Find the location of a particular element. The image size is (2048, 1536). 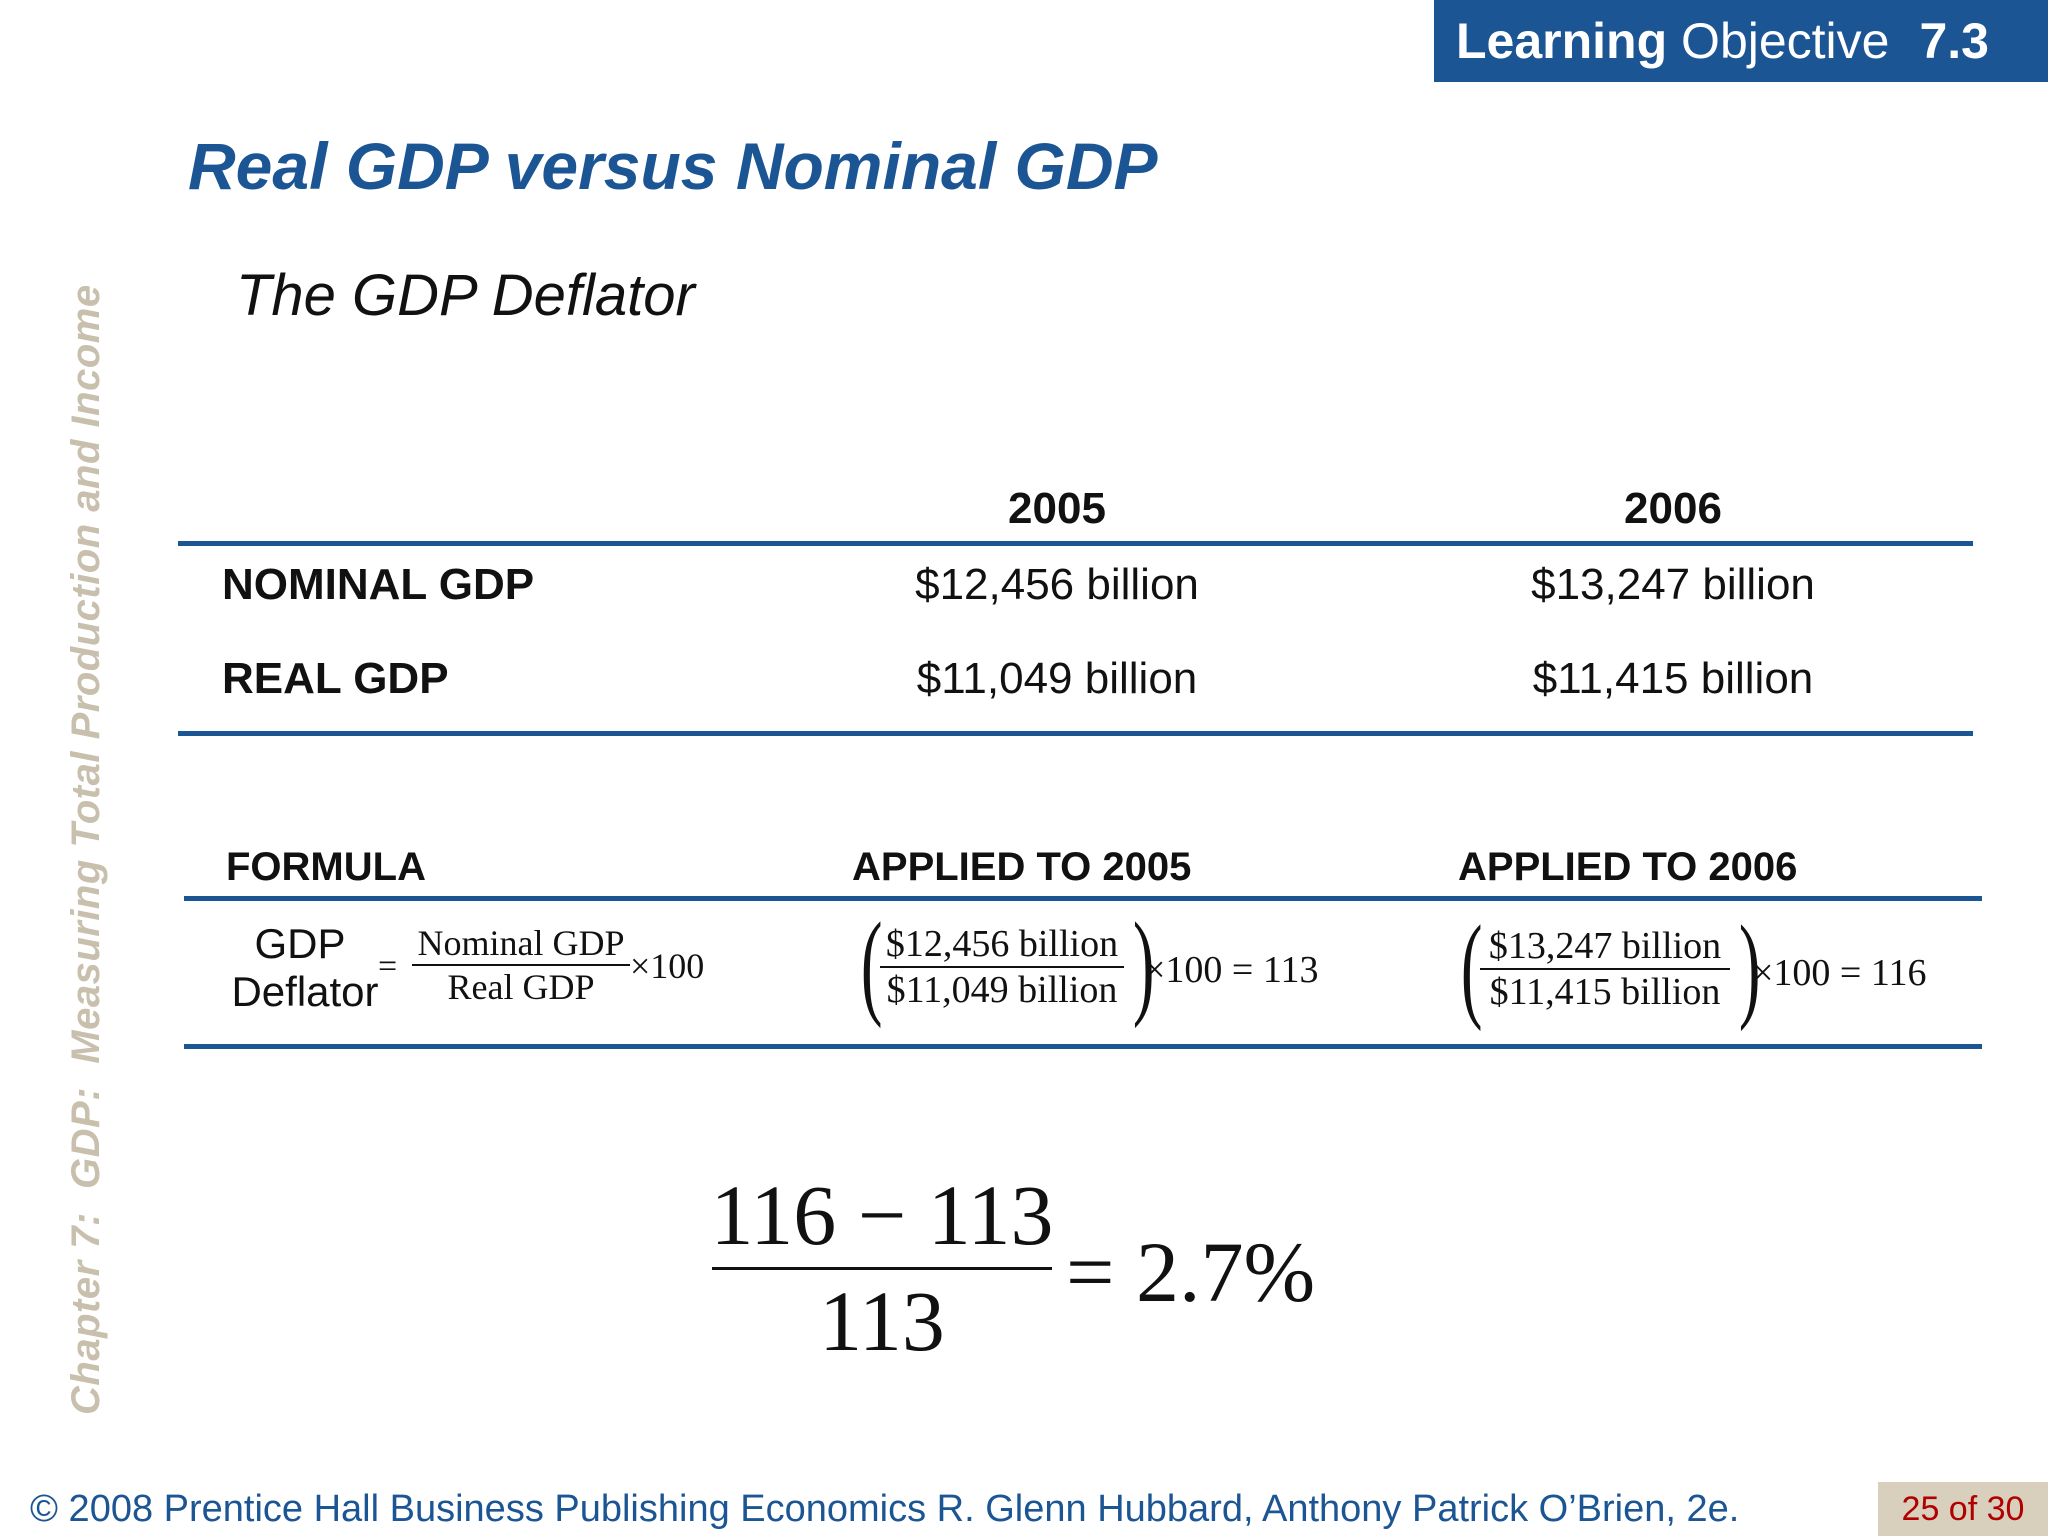

formula-label-gdp: GDP is located at coordinates (300, 943).